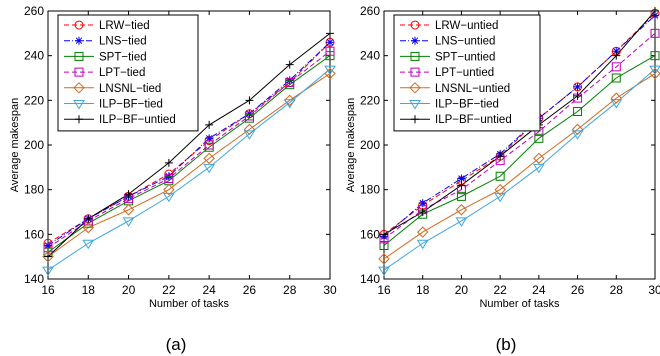  Describe the element at coordinates (654, 290) in the screenshot. I see `x-tick-label: 30` at that location.